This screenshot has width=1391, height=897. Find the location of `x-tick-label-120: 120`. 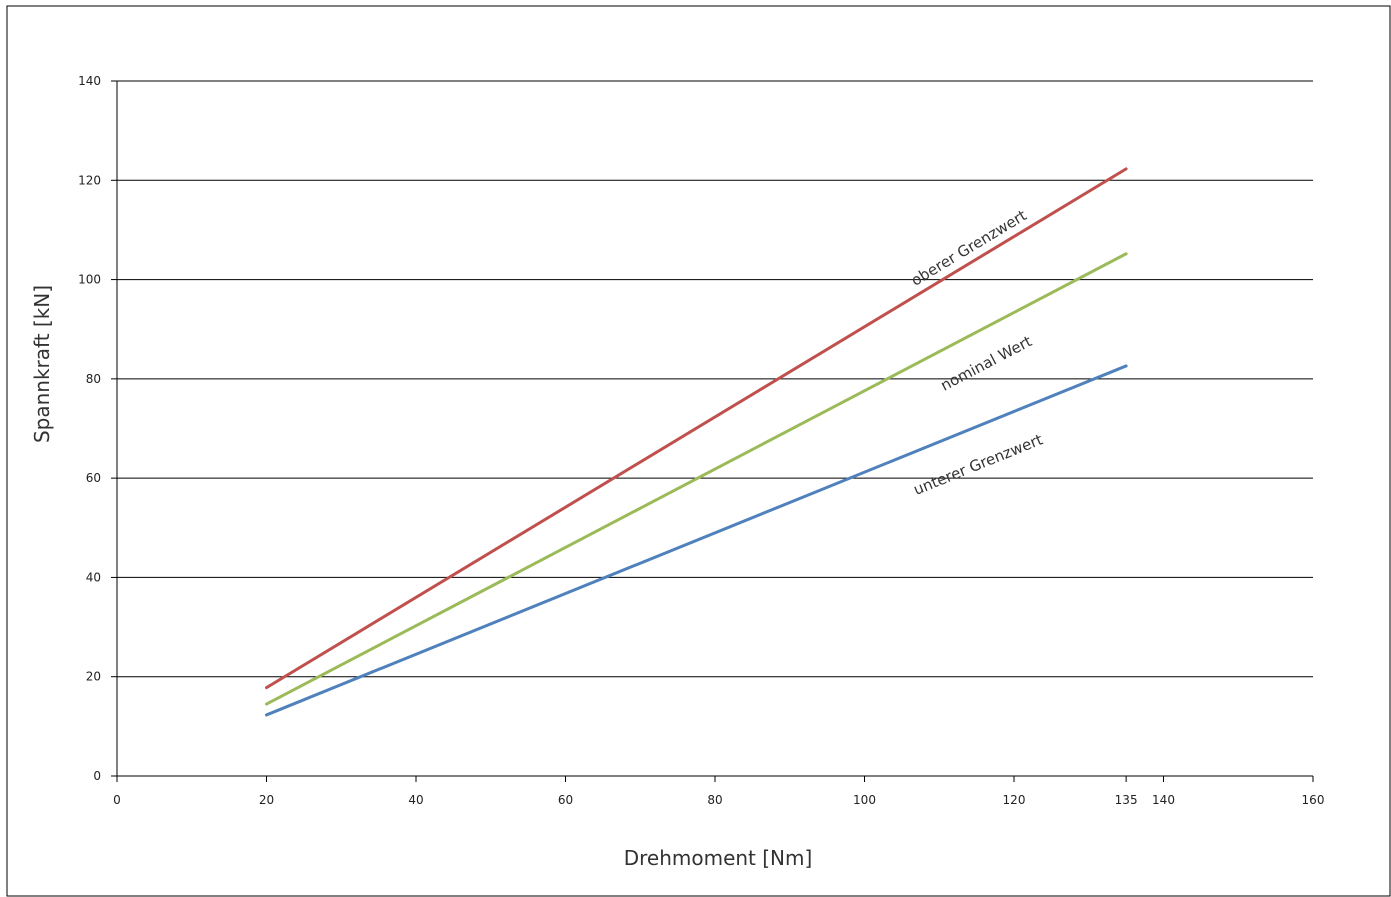

x-tick-label-120: 120 is located at coordinates (1014, 800).